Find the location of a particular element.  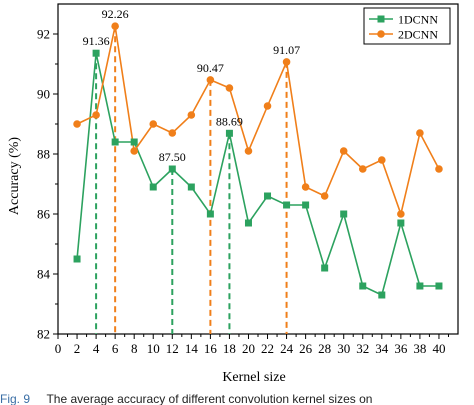

legend-marker-1DCNN is located at coordinates (381, 19).